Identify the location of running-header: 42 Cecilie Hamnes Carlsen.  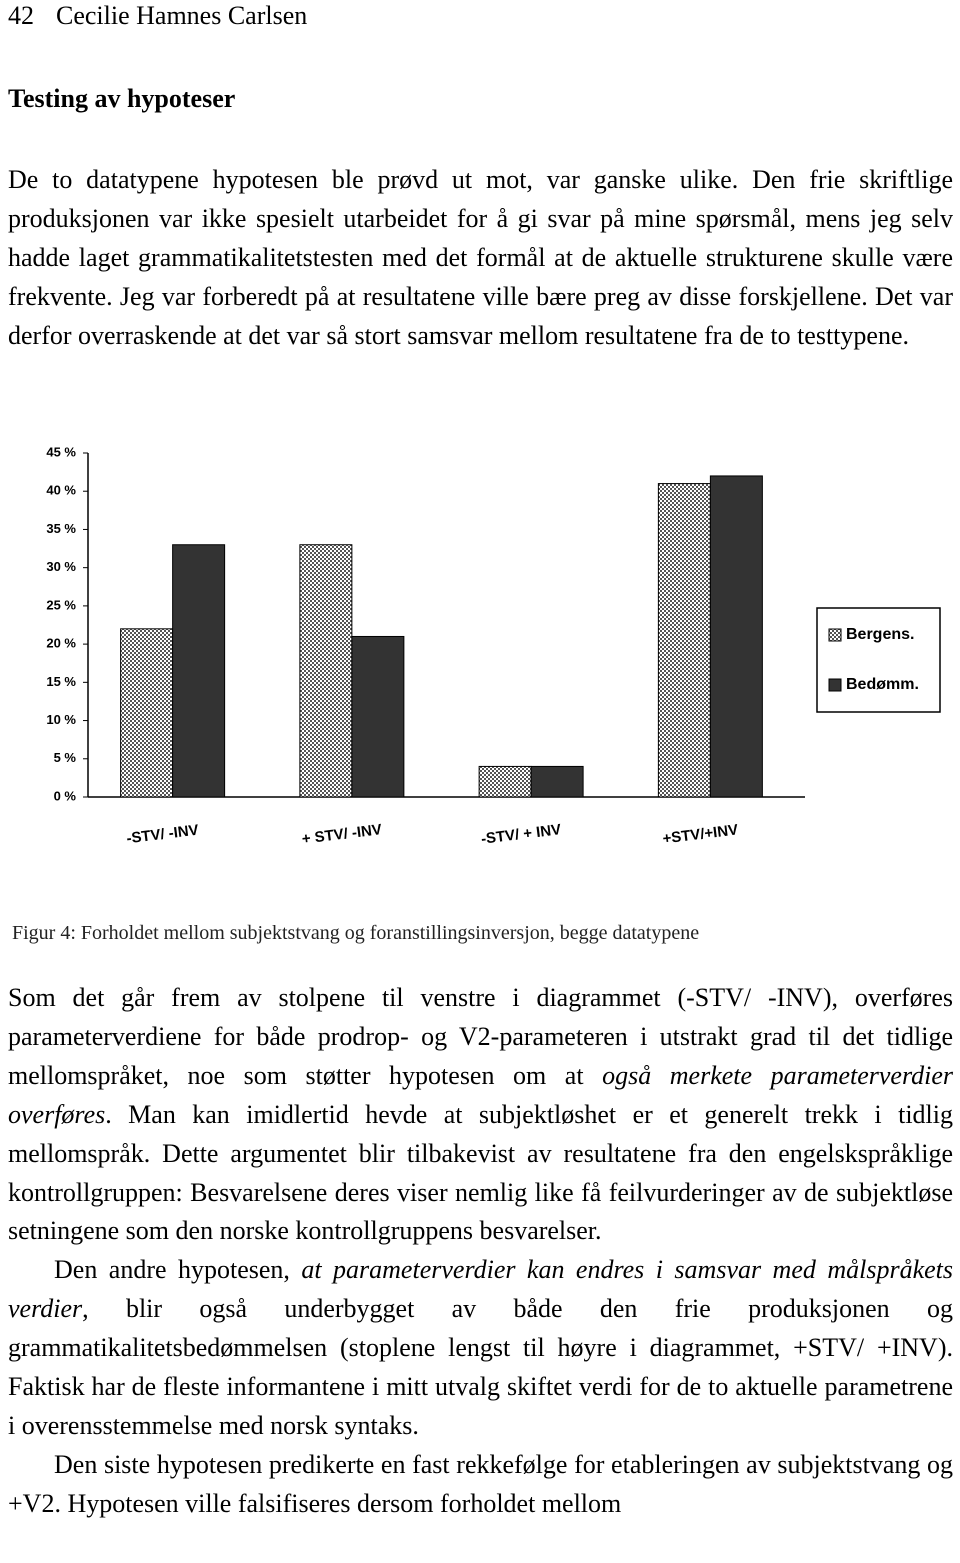
(157, 16).